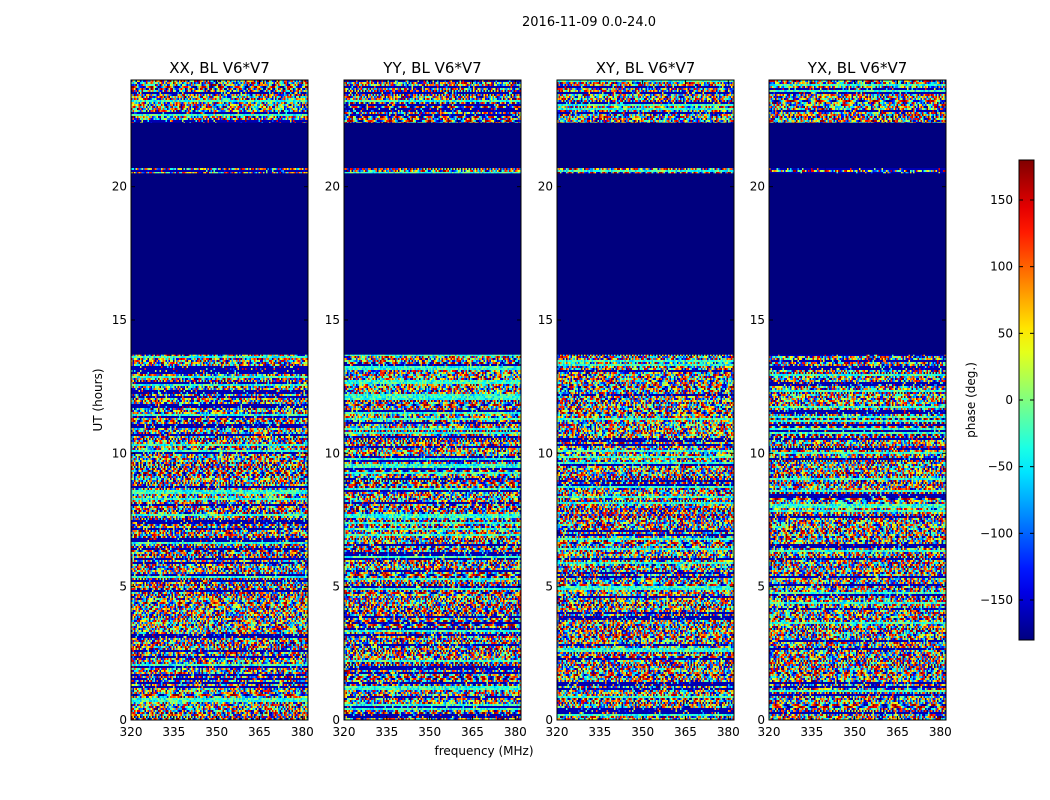  What do you see at coordinates (1005, 333) in the screenshot?
I see `colorbar-tick-label: 50` at bounding box center [1005, 333].